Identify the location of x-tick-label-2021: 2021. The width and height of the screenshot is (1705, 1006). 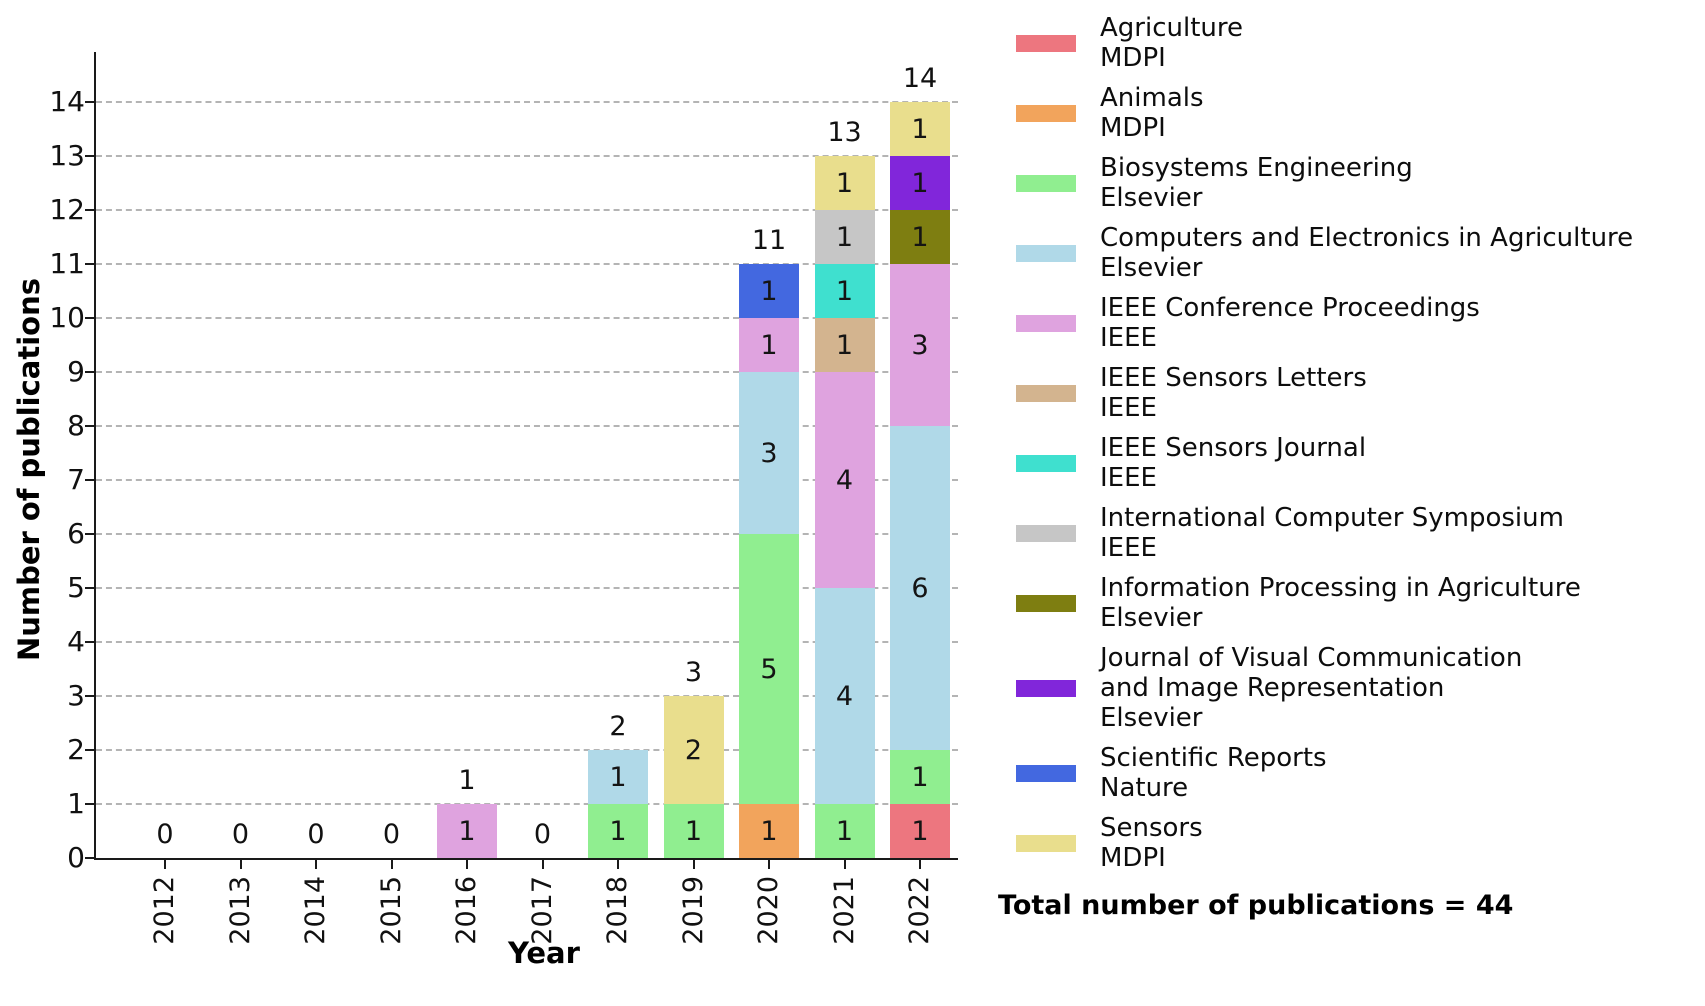
(845, 941).